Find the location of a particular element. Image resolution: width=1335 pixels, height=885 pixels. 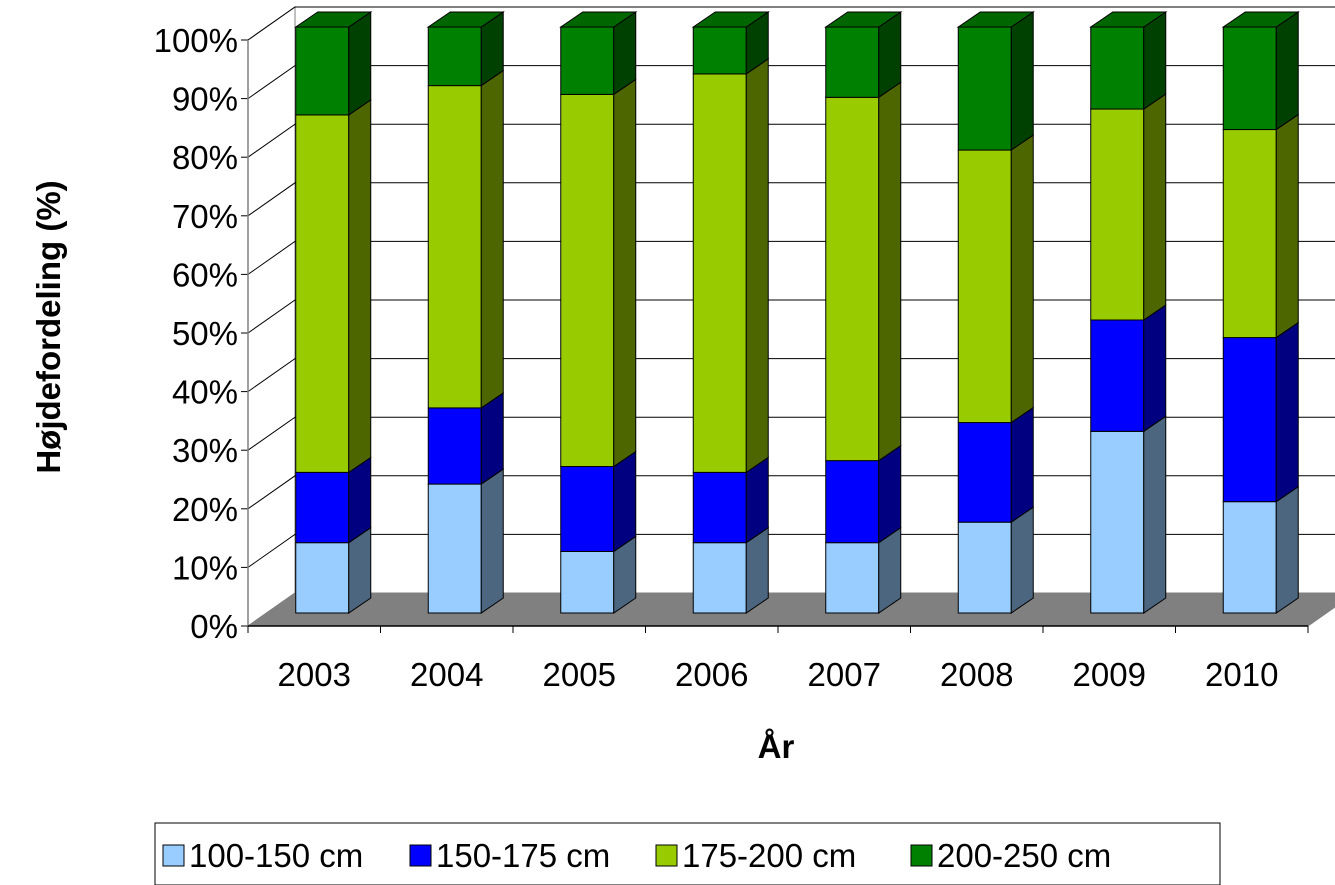

x-tick-label: 2009 is located at coordinates (1109, 674).